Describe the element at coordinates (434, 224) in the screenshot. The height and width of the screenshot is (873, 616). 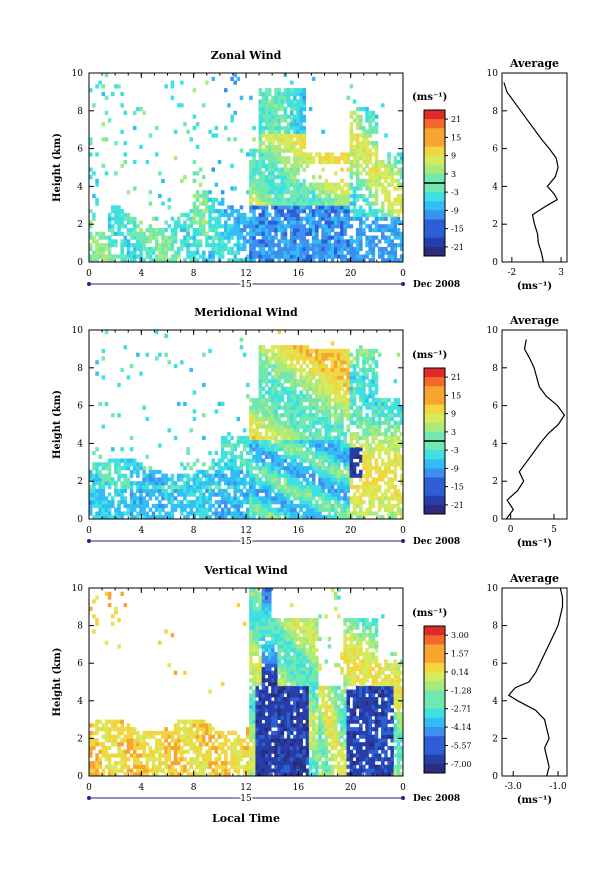
I see `colorbar-segment` at that location.